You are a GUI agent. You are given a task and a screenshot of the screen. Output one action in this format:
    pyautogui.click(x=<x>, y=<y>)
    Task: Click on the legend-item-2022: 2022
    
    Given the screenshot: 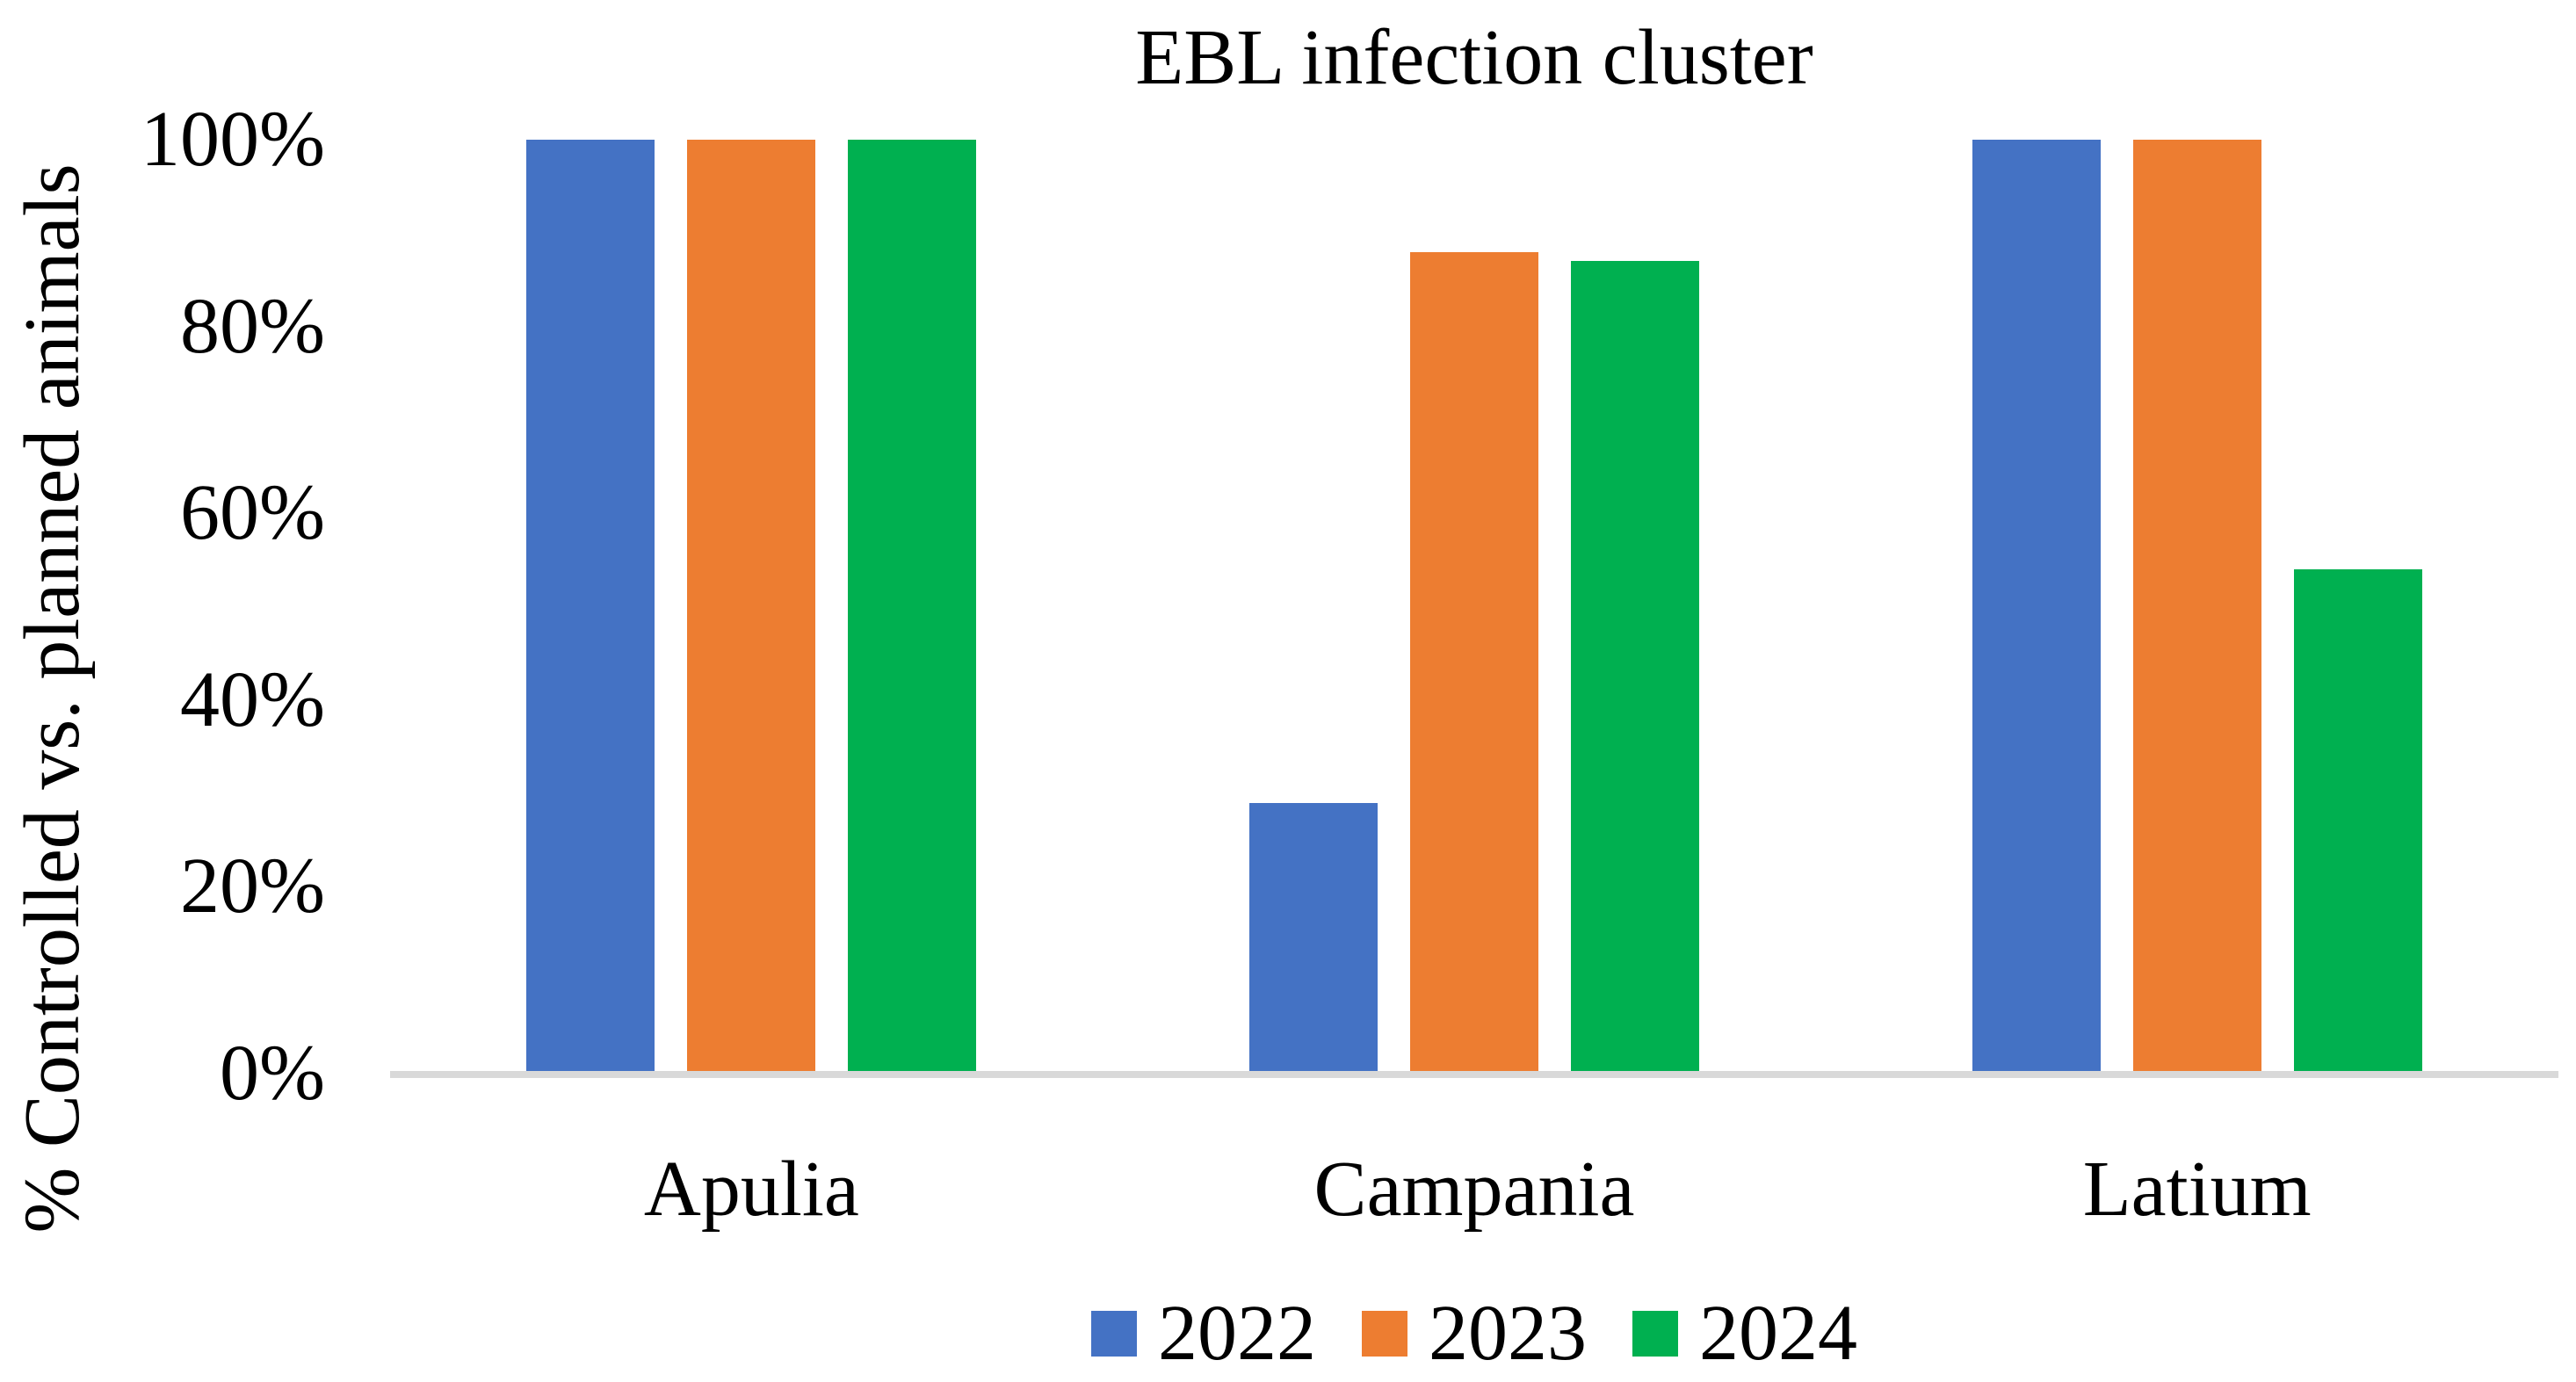 What is the action you would take?
    pyautogui.click(x=1203, y=1334)
    